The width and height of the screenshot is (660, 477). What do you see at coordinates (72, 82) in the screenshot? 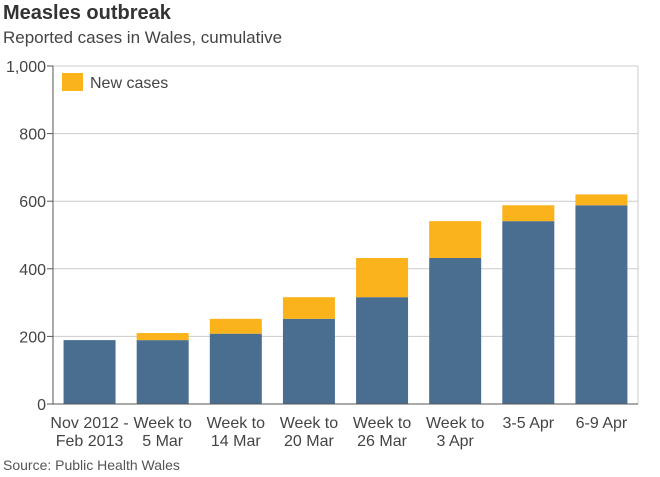
I see `legend-swatch-new-cases` at bounding box center [72, 82].